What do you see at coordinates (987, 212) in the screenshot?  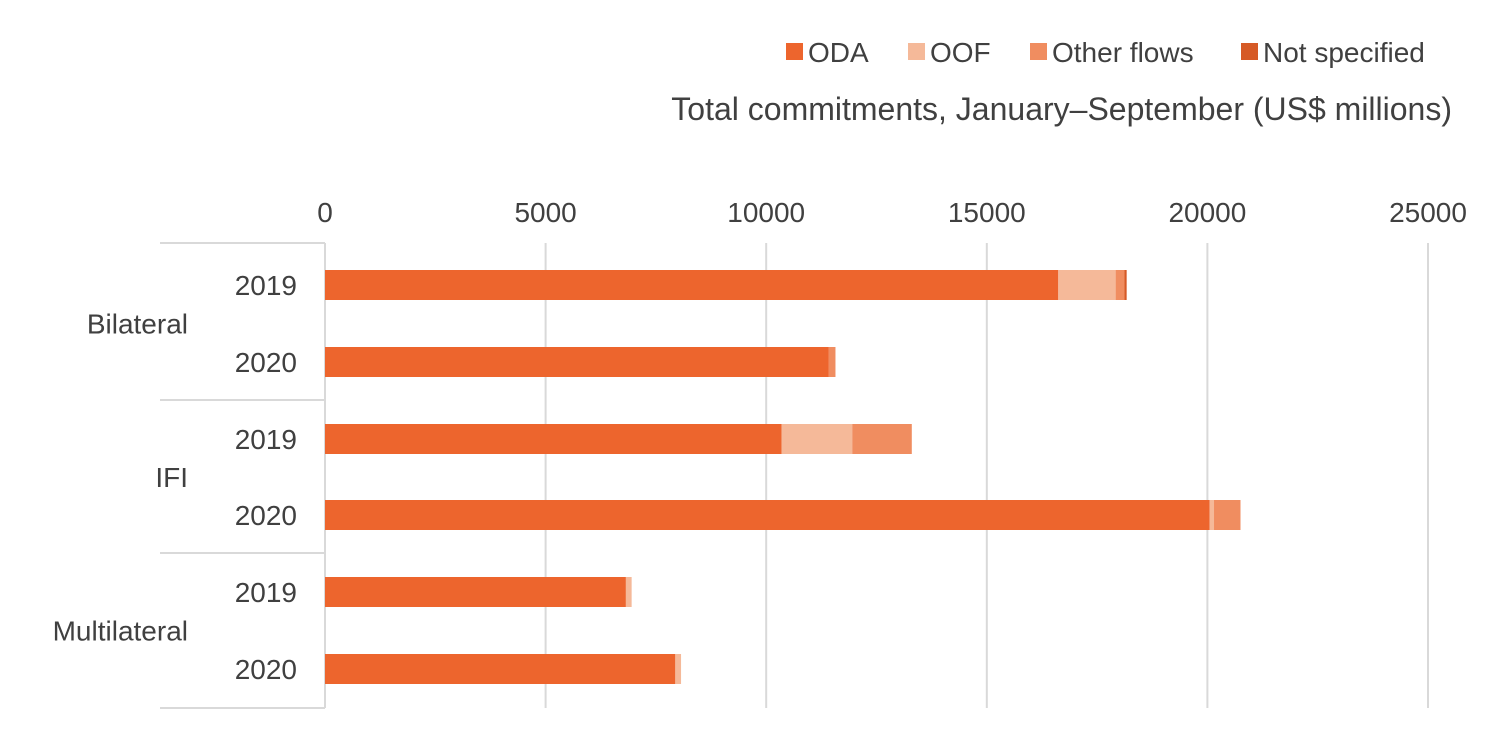 I see `x-tick-label: 15000` at bounding box center [987, 212].